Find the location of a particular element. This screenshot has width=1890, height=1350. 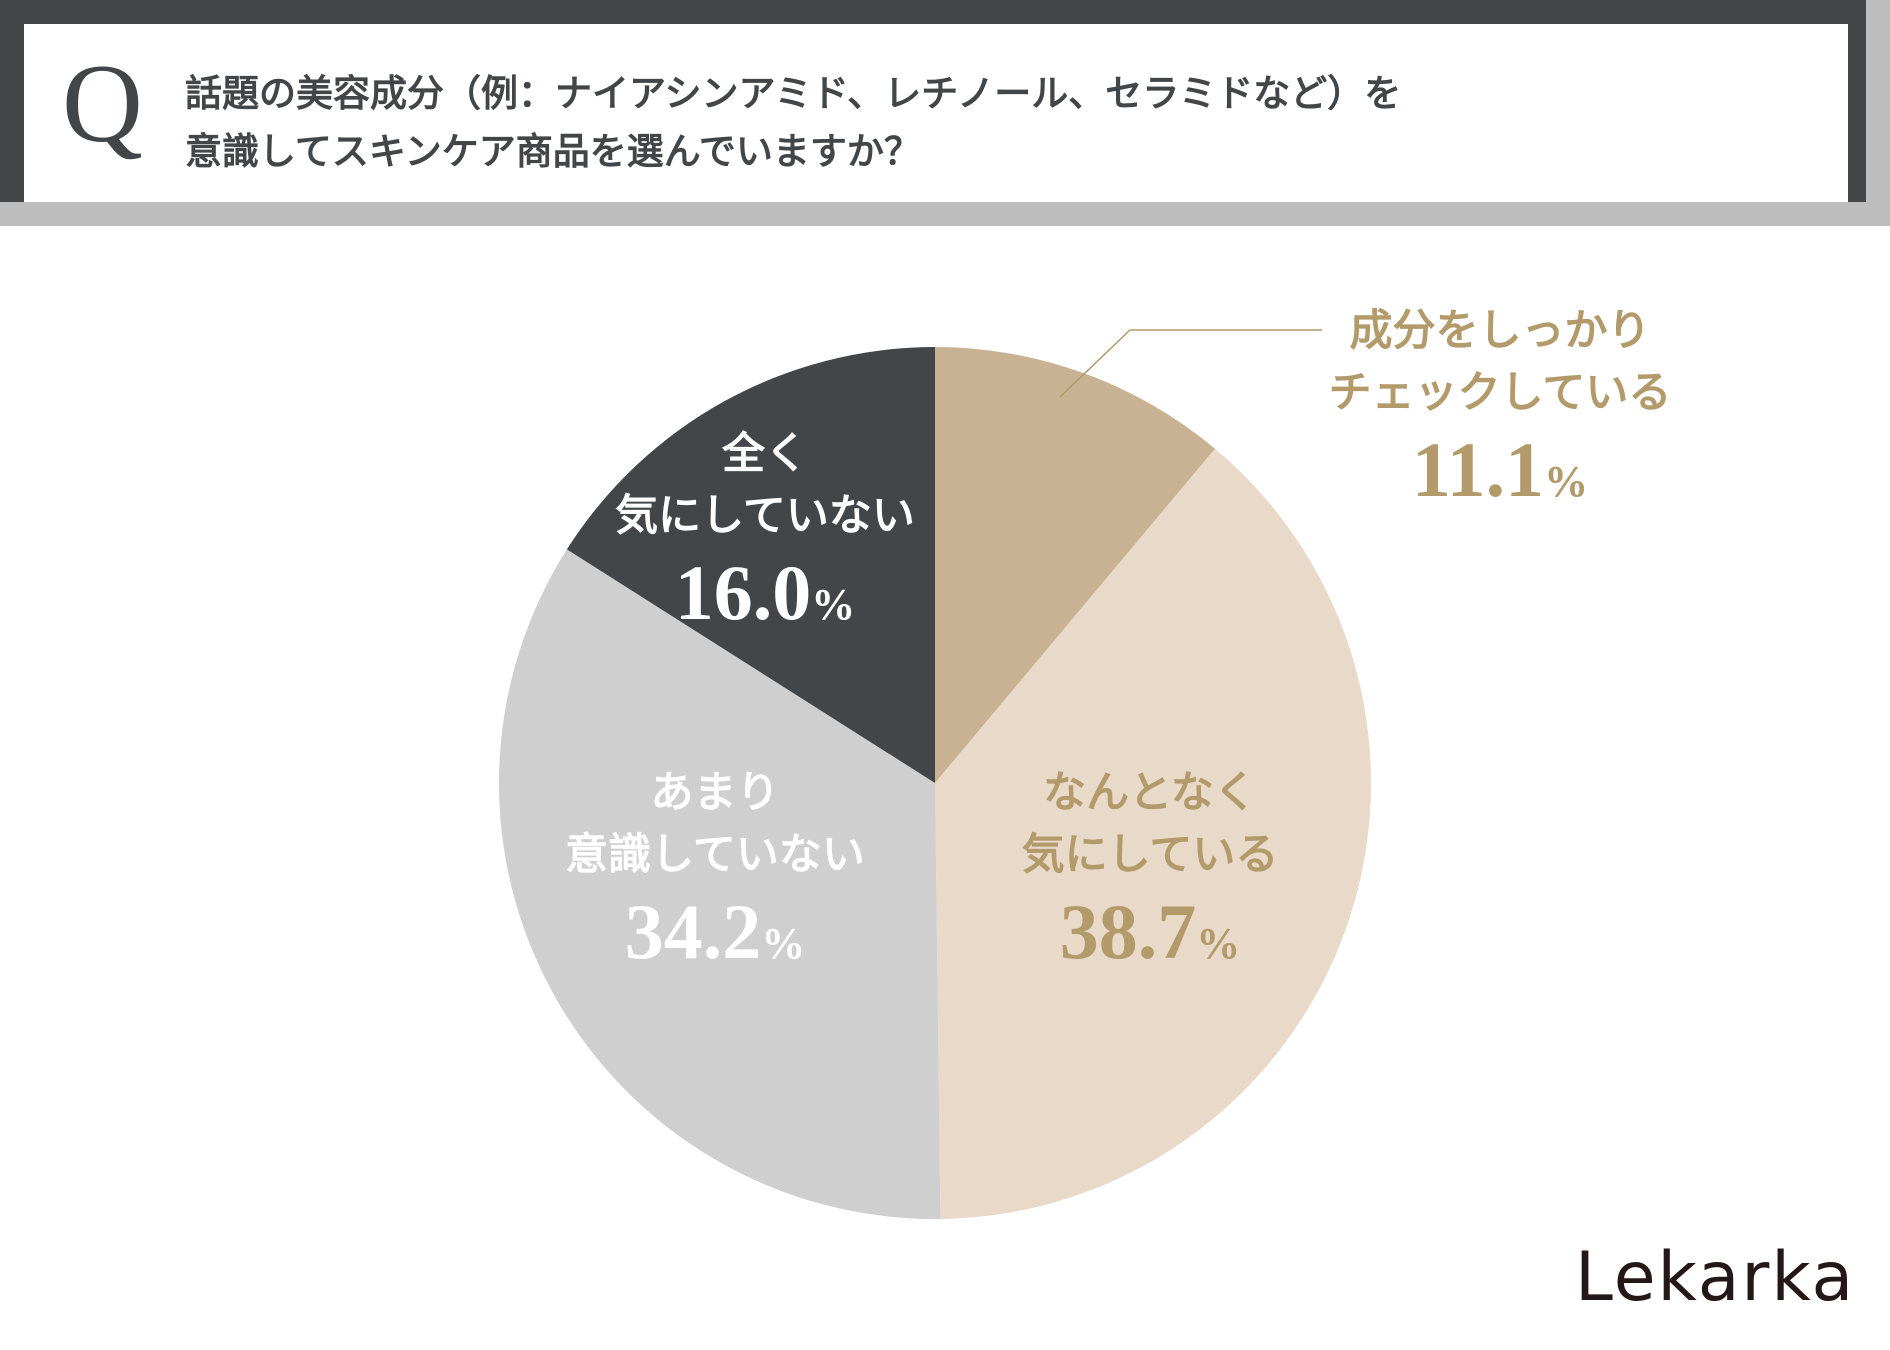

slice-value: 34.2% is located at coordinates (715, 938).